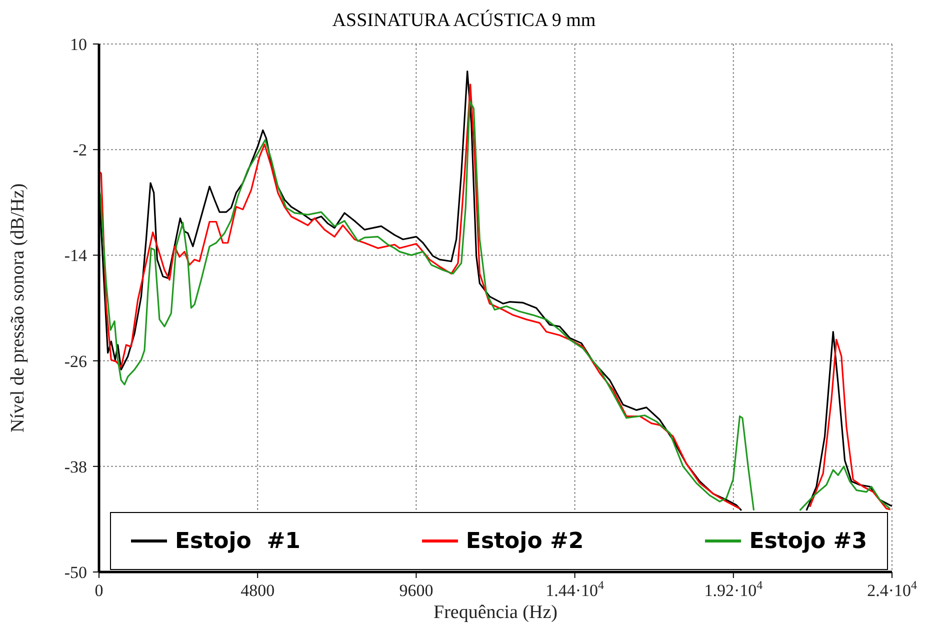 This screenshot has width=928, height=632. What do you see at coordinates (733, 589) in the screenshot?
I see `x-tick-label: 1.92·10$^{4}$` at bounding box center [733, 589].